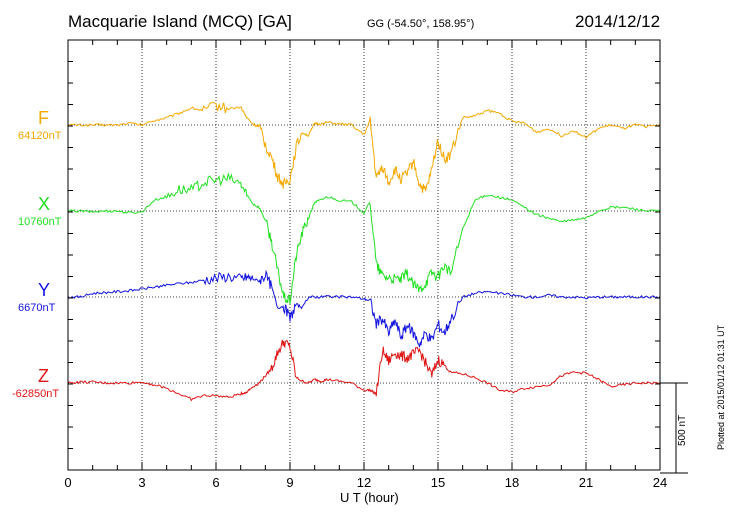 The height and width of the screenshot is (520, 730). I want to click on series-line-f, so click(364, 147).